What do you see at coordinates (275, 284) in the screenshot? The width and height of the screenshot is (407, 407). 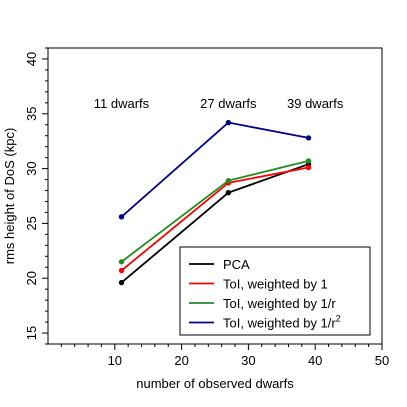 I see `legend-label: ToI, weighted by 1` at bounding box center [275, 284].